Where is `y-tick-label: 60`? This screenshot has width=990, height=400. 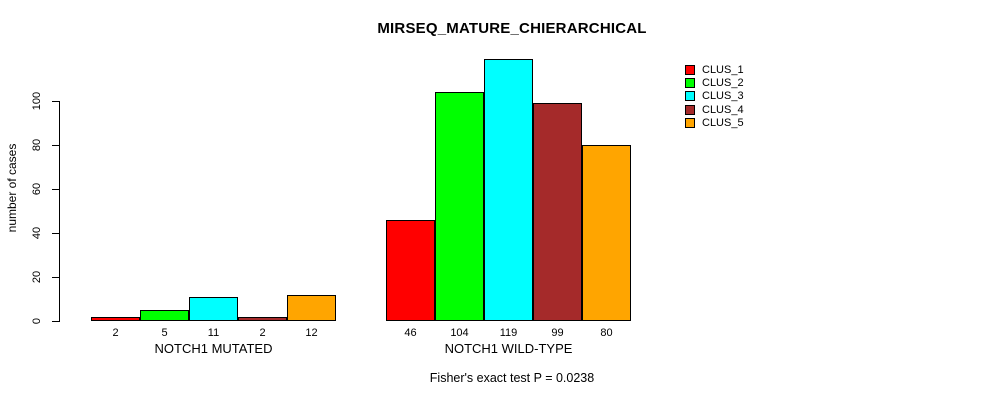 y-tick-label: 60 is located at coordinates (37, 189).